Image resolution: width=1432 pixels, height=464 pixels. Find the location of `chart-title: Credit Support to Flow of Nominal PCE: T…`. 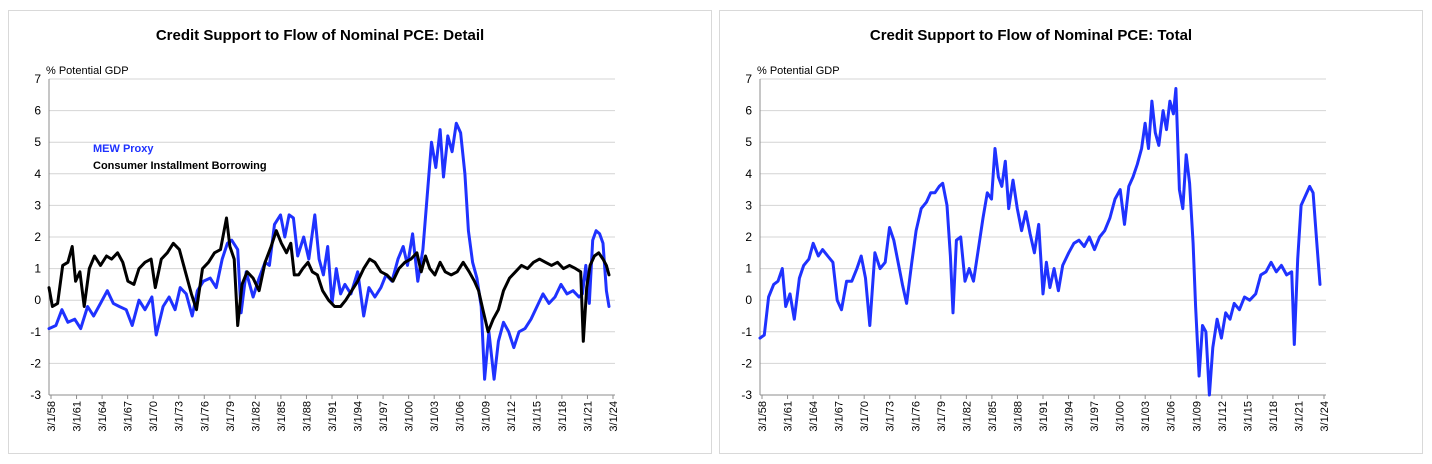

chart-title: Credit Support to Flow of Nominal PCE: T… is located at coordinates (1031, 35).